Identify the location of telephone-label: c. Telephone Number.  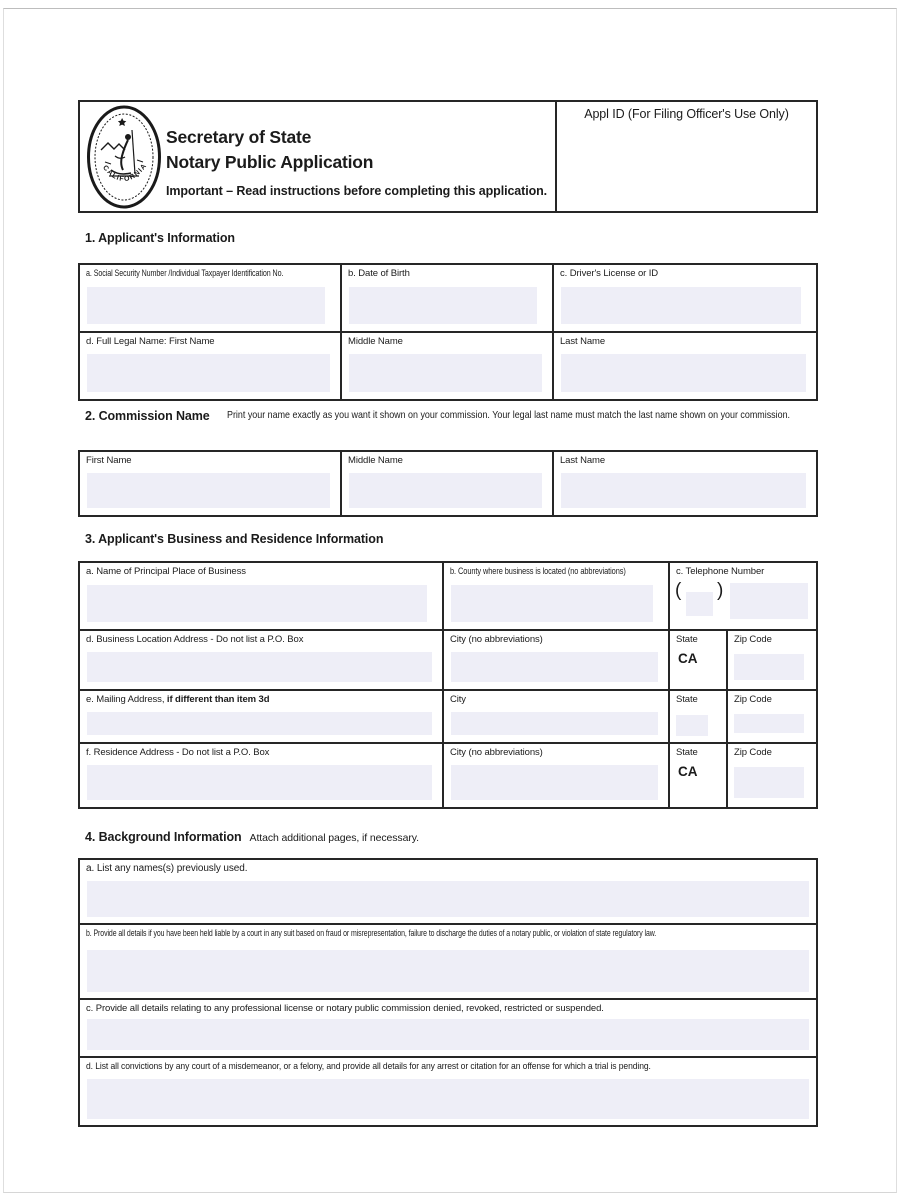
(720, 571).